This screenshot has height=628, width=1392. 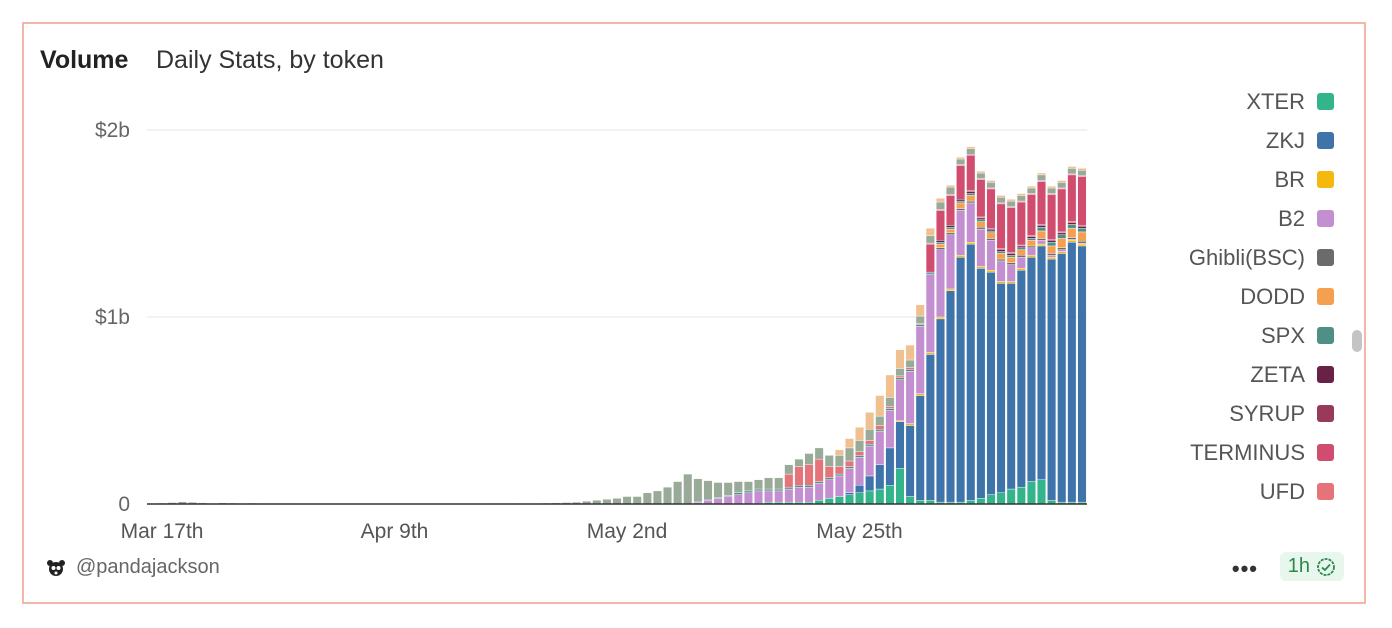 What do you see at coordinates (1224, 179) in the screenshot?
I see `legend-item: BR` at bounding box center [1224, 179].